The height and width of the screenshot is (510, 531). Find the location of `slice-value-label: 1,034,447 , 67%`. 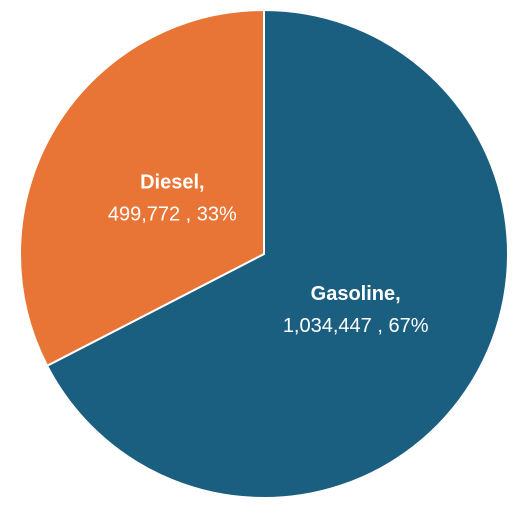

slice-value-label: 1,034,447 , 67% is located at coordinates (356, 326).